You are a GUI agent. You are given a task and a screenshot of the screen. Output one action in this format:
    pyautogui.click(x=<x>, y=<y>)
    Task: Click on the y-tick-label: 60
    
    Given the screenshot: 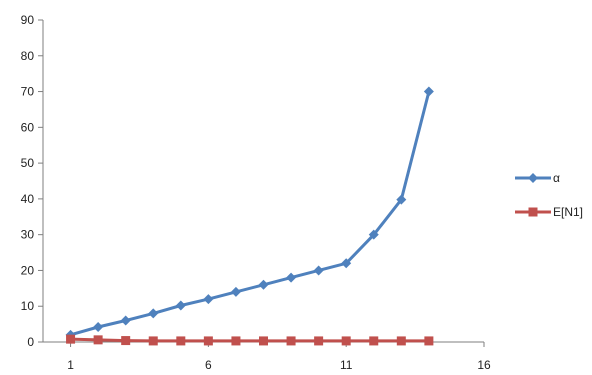 What is the action you would take?
    pyautogui.click(x=28, y=127)
    